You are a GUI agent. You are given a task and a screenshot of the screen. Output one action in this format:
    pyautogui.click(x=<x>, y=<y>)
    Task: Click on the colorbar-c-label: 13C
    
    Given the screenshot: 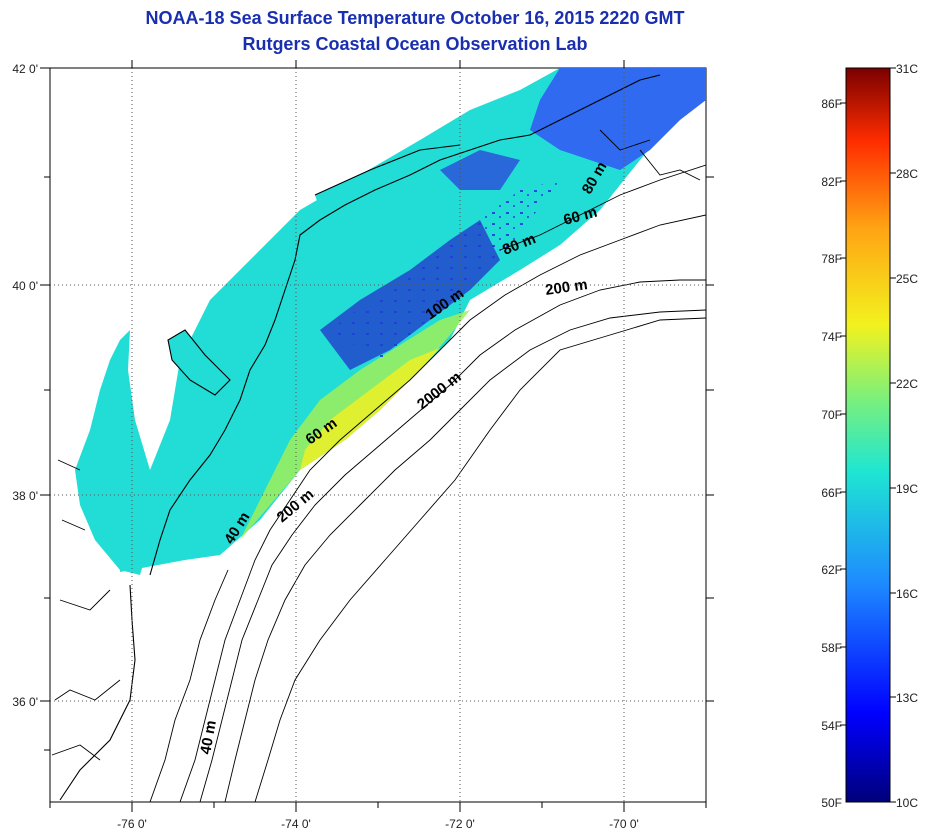 What is the action you would take?
    pyautogui.click(x=907, y=698)
    